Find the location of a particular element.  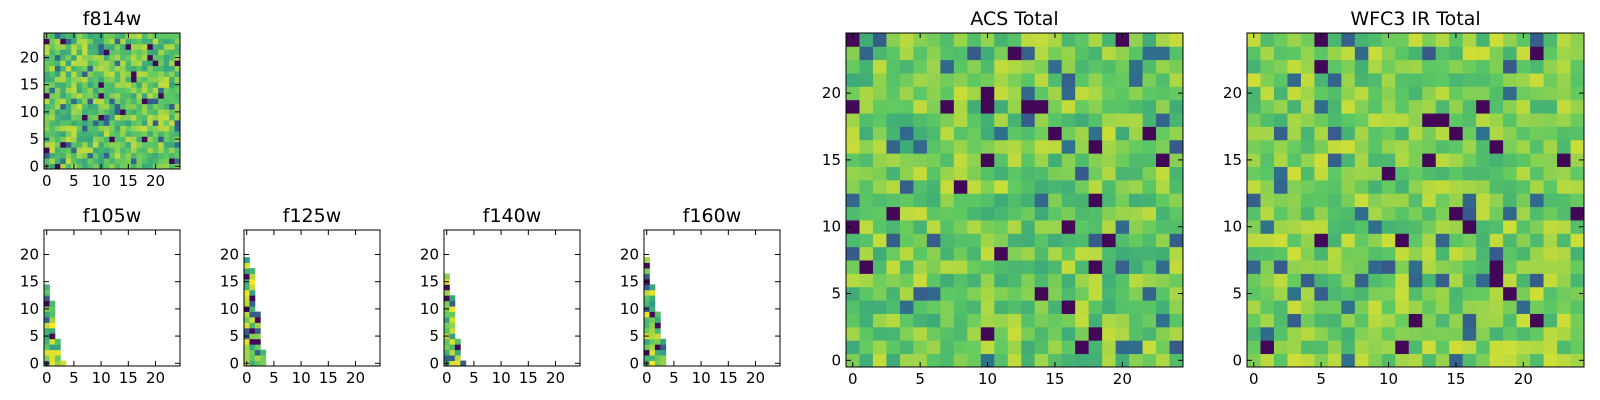

heatmap-cells is located at coordinates (255, 312).